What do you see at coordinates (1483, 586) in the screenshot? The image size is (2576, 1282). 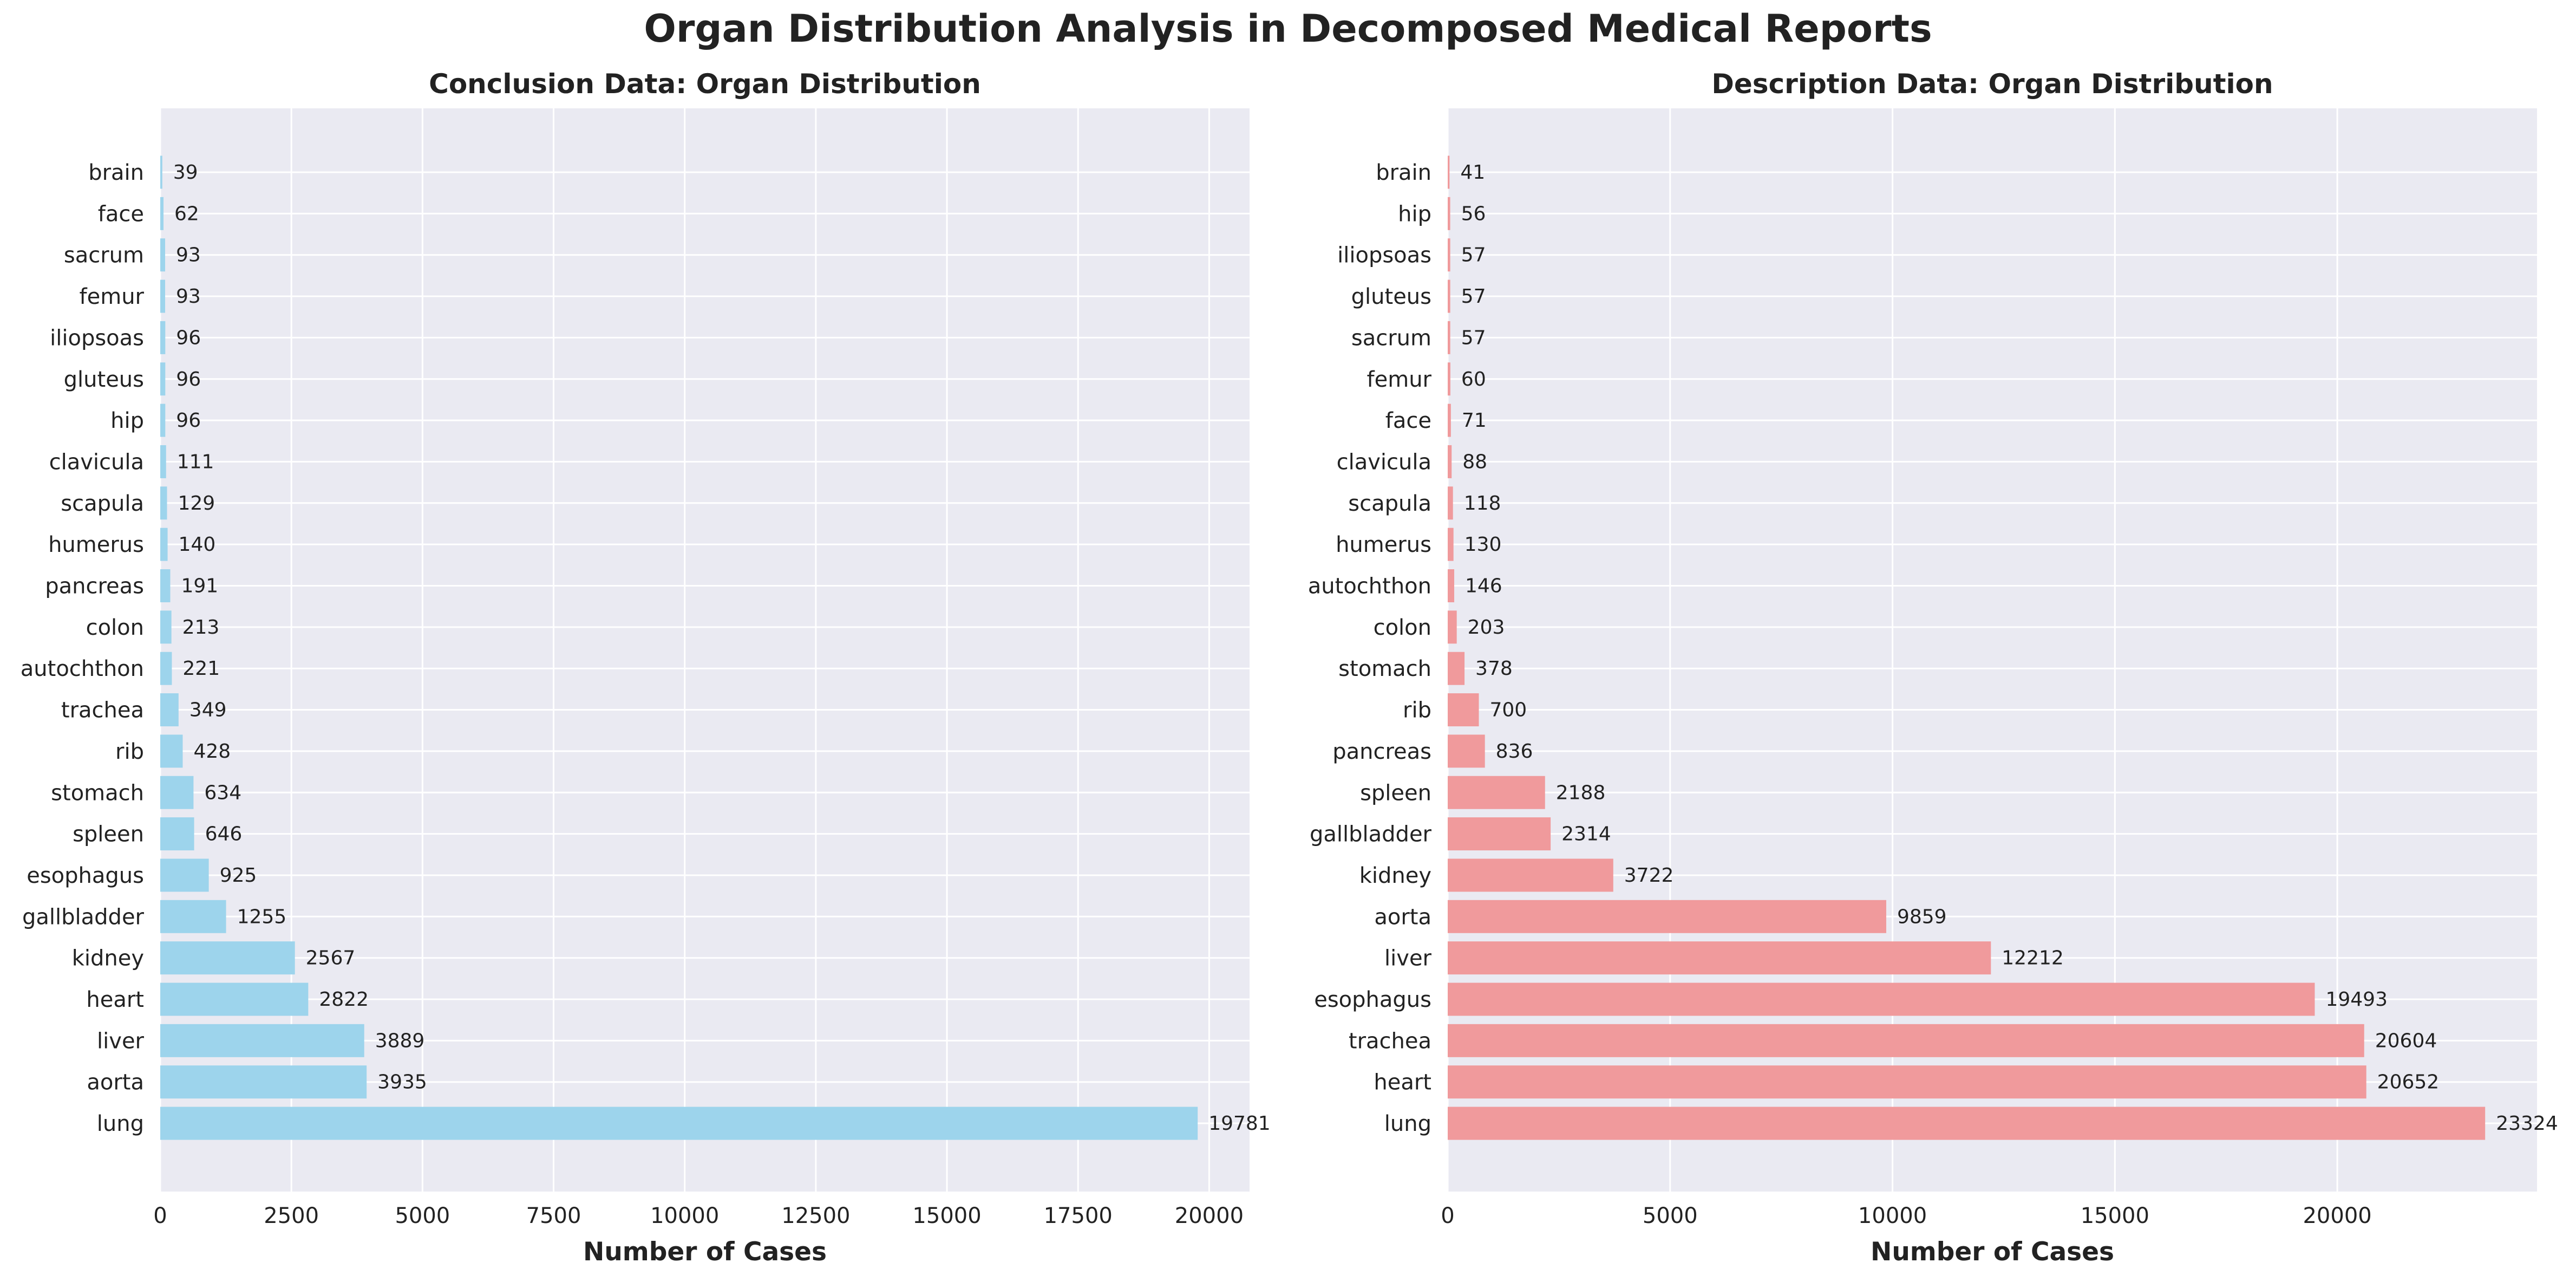 I see `value-label: 146` at bounding box center [1483, 586].